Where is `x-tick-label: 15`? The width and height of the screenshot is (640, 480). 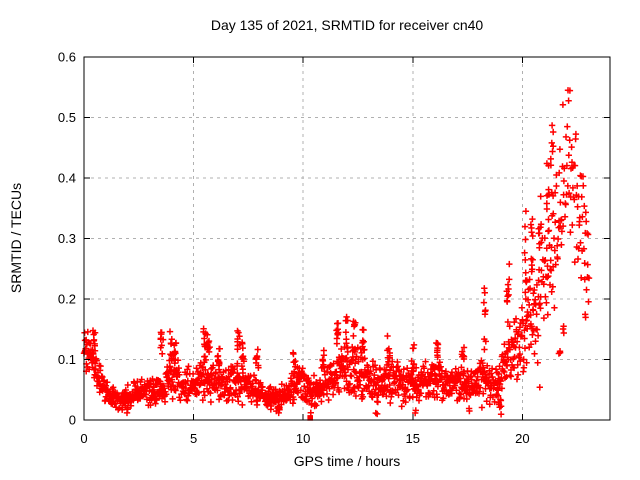 x-tick-label: 15 is located at coordinates (413, 438).